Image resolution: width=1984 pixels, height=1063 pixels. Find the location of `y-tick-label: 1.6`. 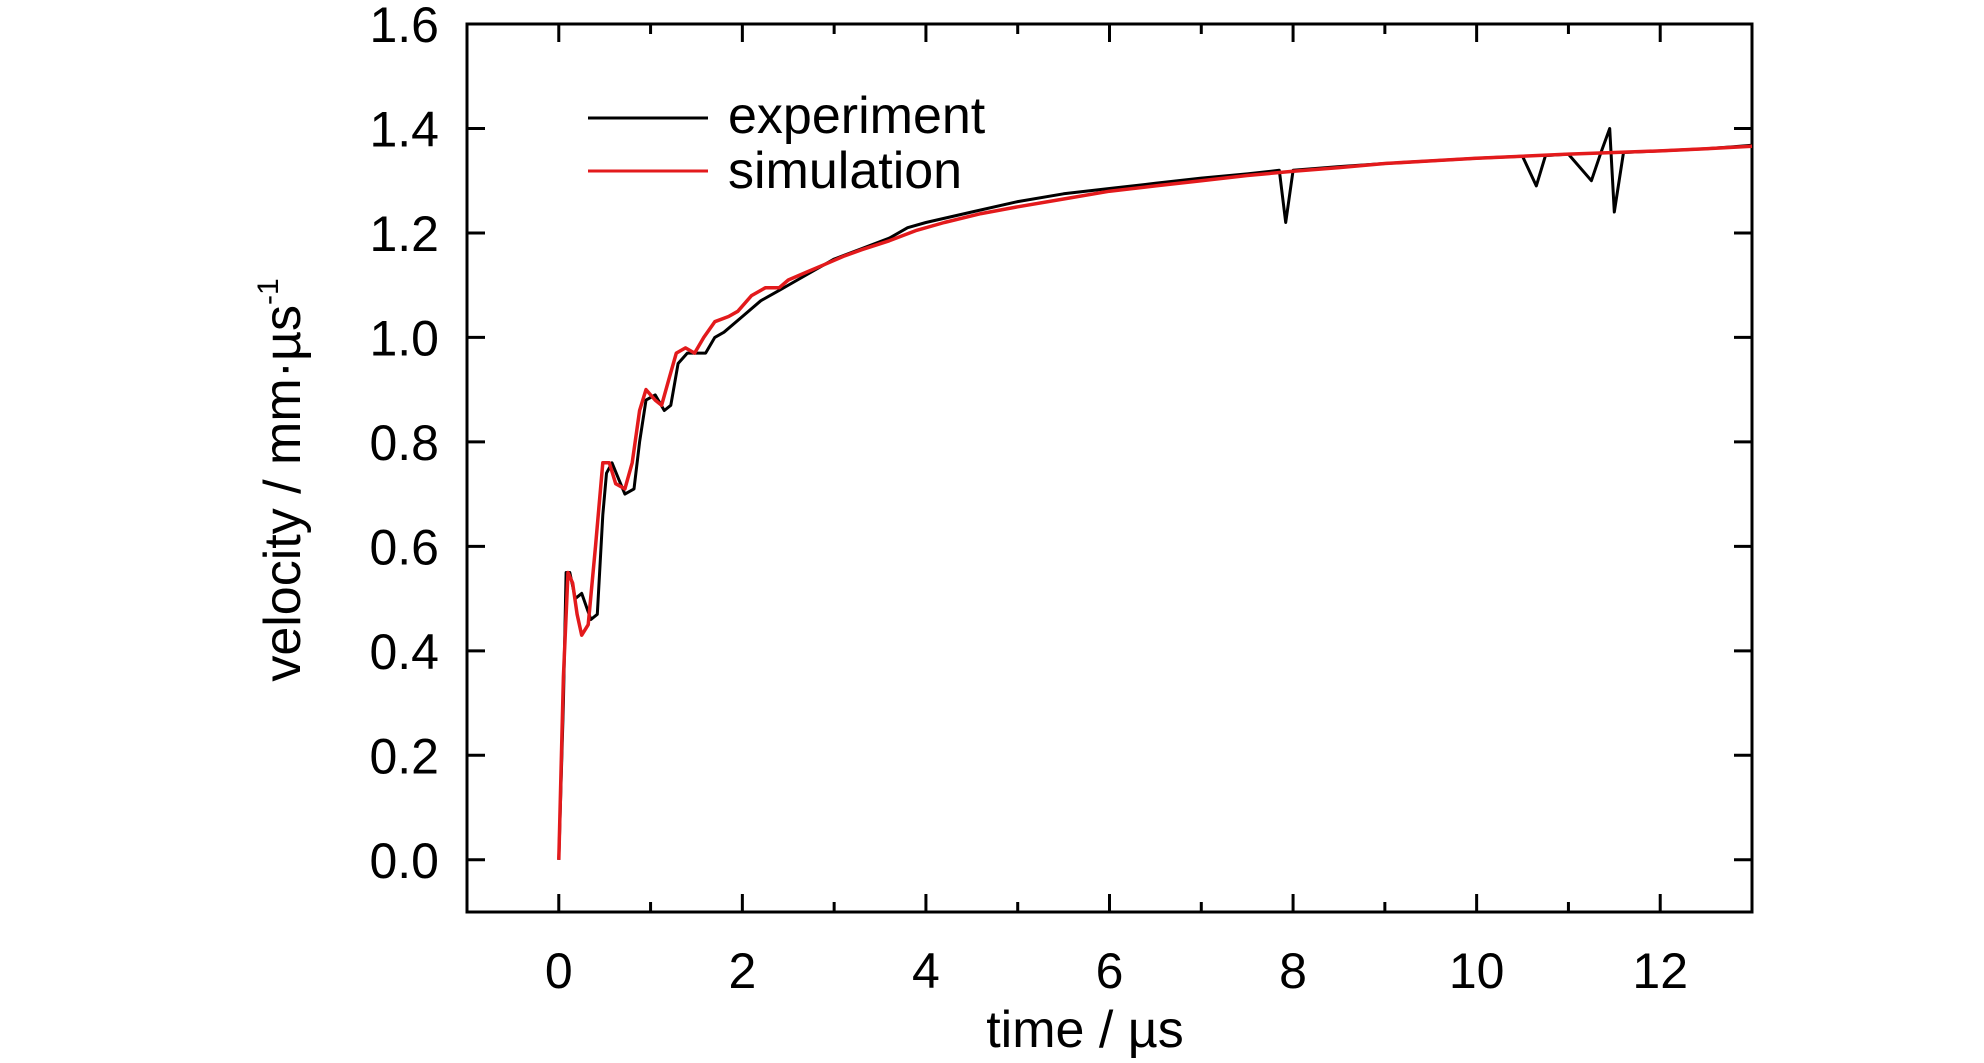

y-tick-label: 1.6 is located at coordinates (404, 26).